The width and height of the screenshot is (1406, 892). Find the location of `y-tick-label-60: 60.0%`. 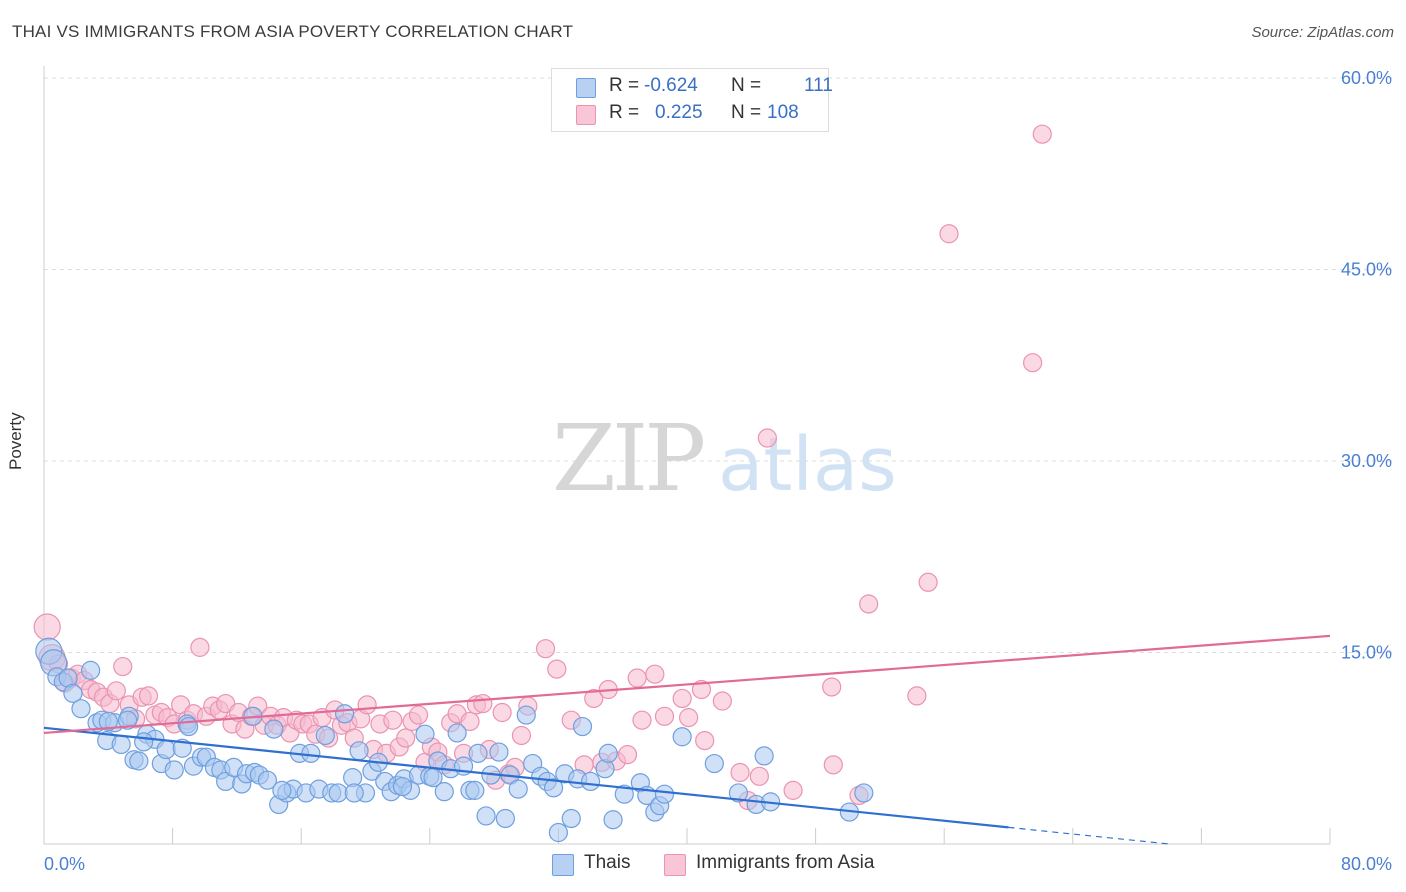

y-tick-label-60: 60.0% is located at coordinates (1366, 78).